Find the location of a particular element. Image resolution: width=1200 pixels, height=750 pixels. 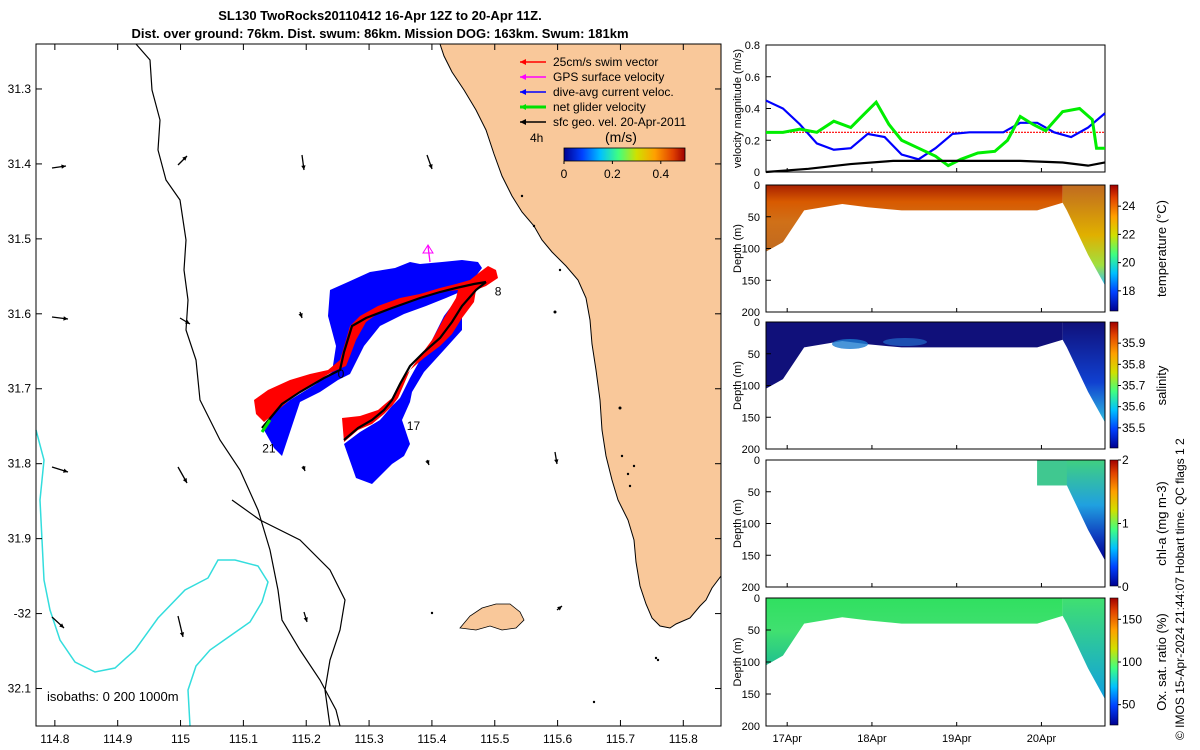

glider-track: 0 21 17 8 is located at coordinates (378, 364).